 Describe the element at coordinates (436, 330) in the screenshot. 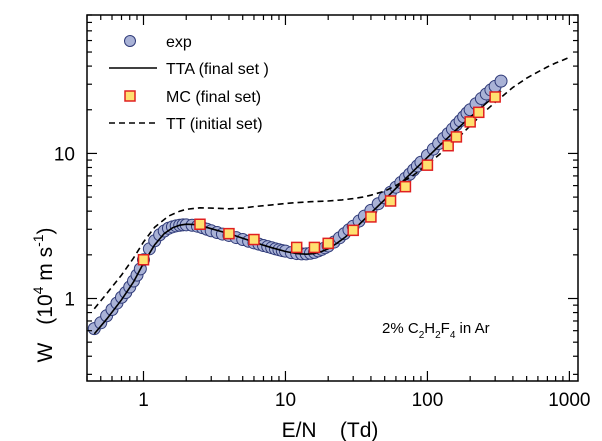

I see `gas-mixture-annotation: 2% C2H2F4 in Ar` at that location.